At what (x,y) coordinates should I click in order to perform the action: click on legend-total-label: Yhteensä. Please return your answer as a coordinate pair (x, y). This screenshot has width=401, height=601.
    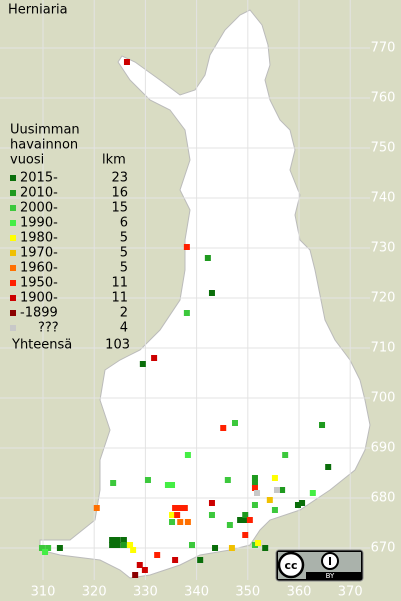
    Looking at the image, I should click on (41, 345).